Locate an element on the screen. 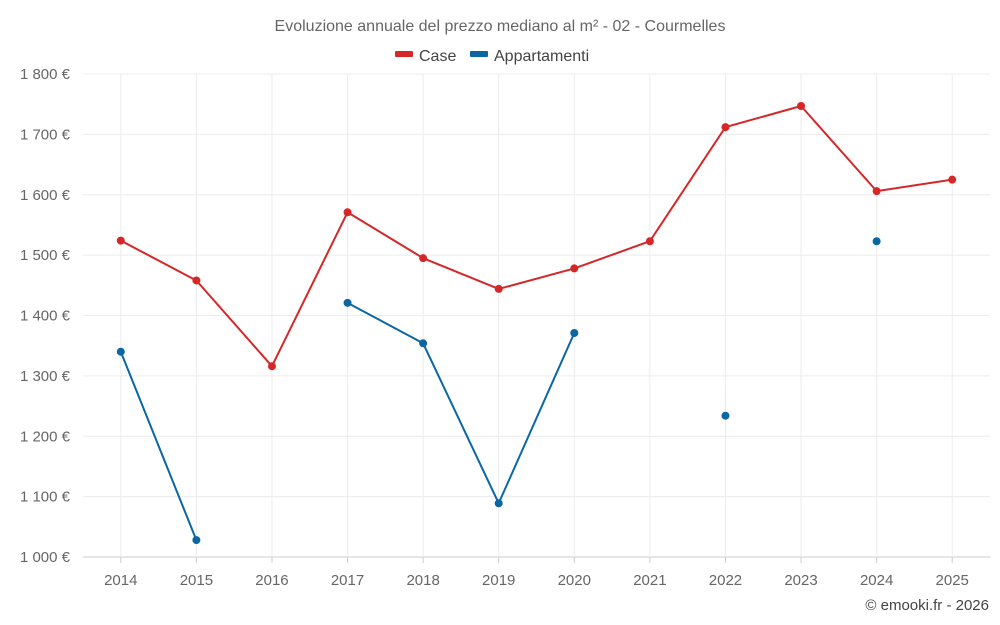 The height and width of the screenshot is (625, 1000). legend: Case Appartamenti is located at coordinates (492, 56).